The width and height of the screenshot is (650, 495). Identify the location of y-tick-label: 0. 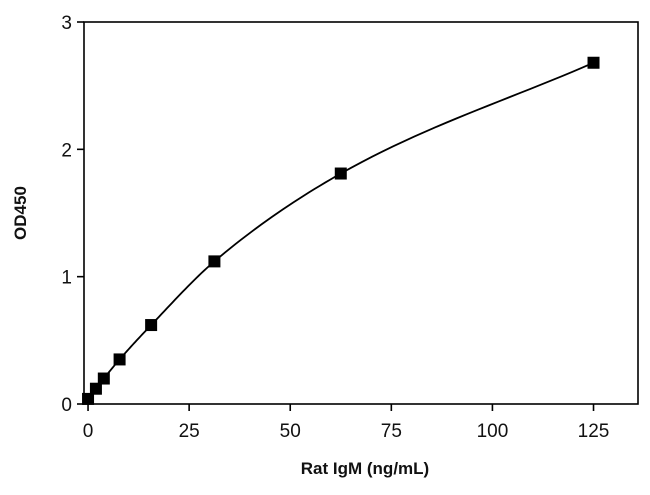
(66, 405).